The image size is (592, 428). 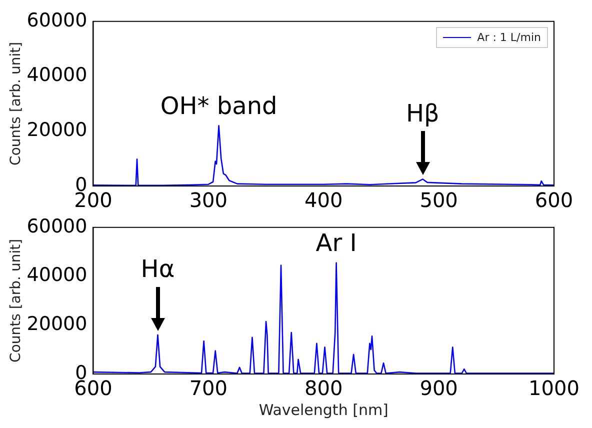 What do you see at coordinates (208, 200) in the screenshot?
I see `x-tick-label: 300` at bounding box center [208, 200].